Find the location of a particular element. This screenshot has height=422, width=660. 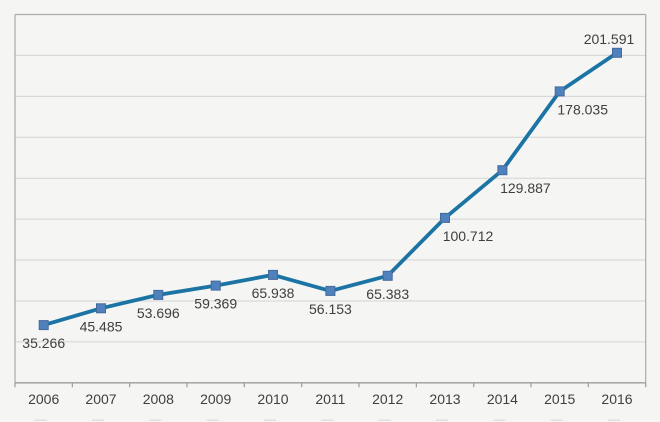

data-point-marker-2011 is located at coordinates (330, 290).